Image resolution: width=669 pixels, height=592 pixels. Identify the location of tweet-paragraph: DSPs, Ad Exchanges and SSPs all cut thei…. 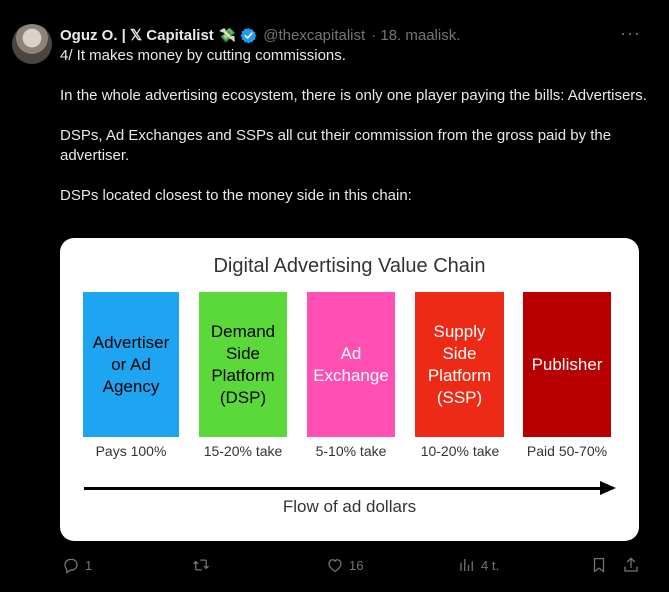
(336, 145).